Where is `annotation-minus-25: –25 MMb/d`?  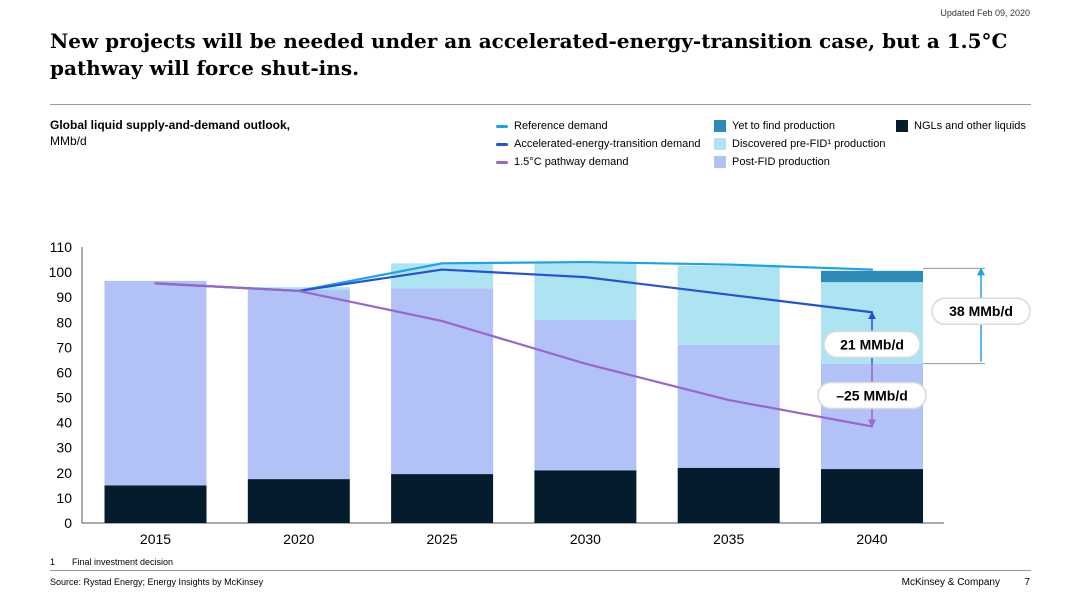
annotation-minus-25: –25 MMb/d is located at coordinates (872, 395).